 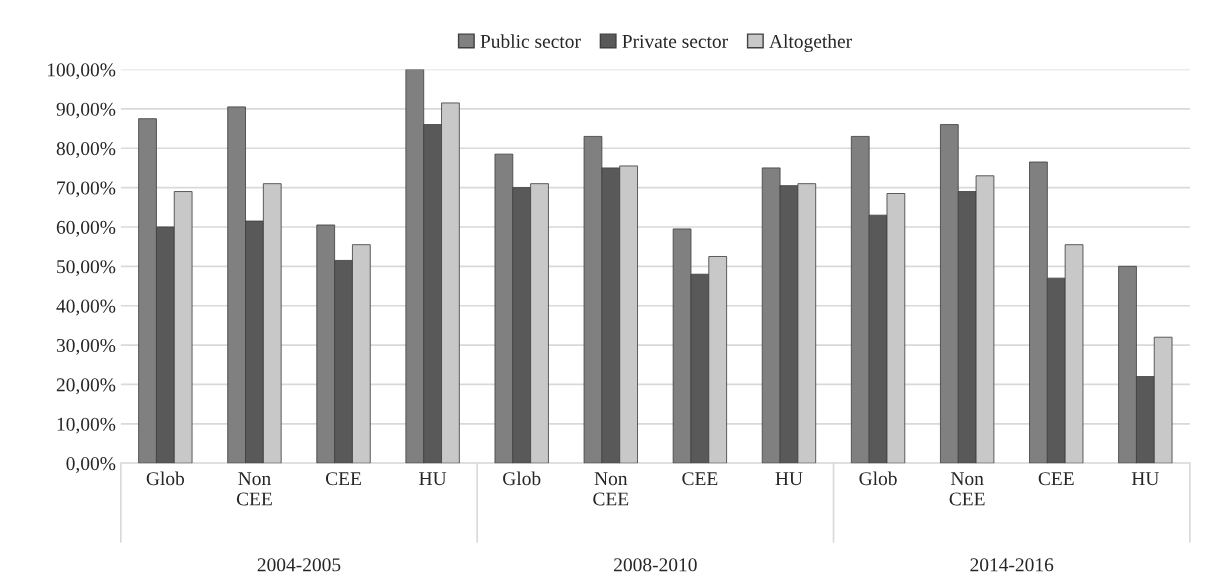 What do you see at coordinates (91, 465) in the screenshot?
I see `y-tick-label: 0,00%` at bounding box center [91, 465].